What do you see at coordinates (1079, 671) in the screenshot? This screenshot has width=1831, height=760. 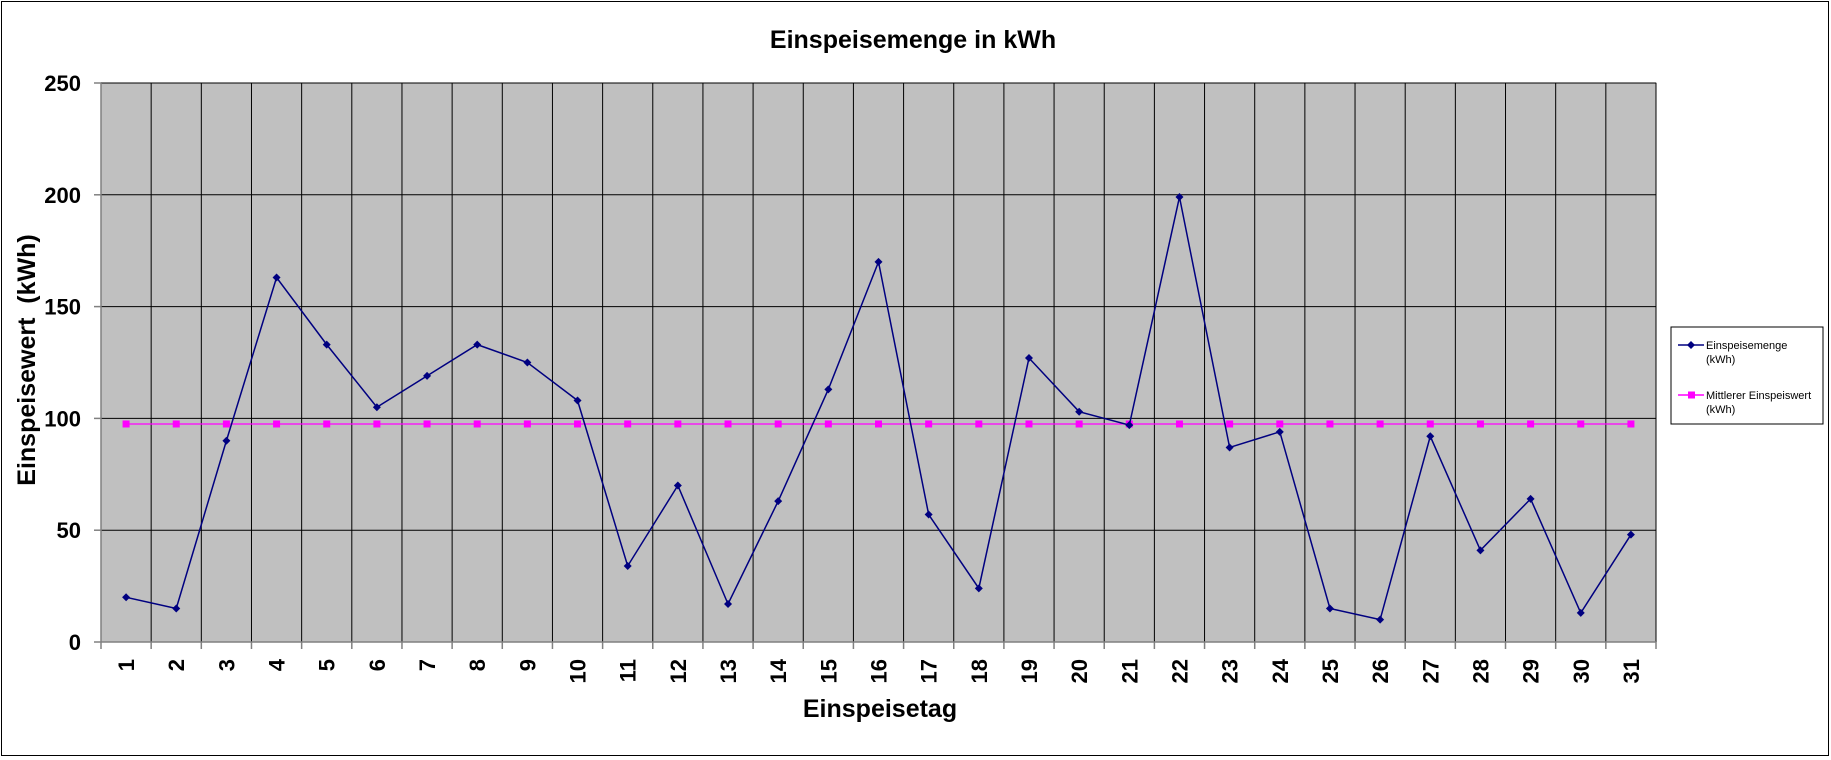 I see `x-tick-label: 20` at bounding box center [1079, 671].